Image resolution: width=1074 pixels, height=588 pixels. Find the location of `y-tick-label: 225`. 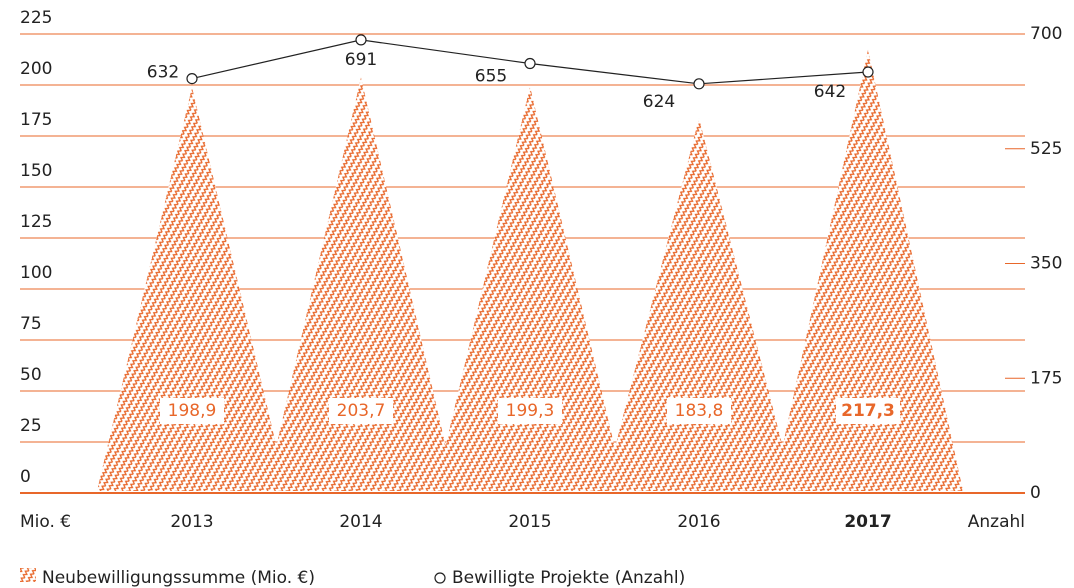

y-tick-label: 225 is located at coordinates (36, 18).